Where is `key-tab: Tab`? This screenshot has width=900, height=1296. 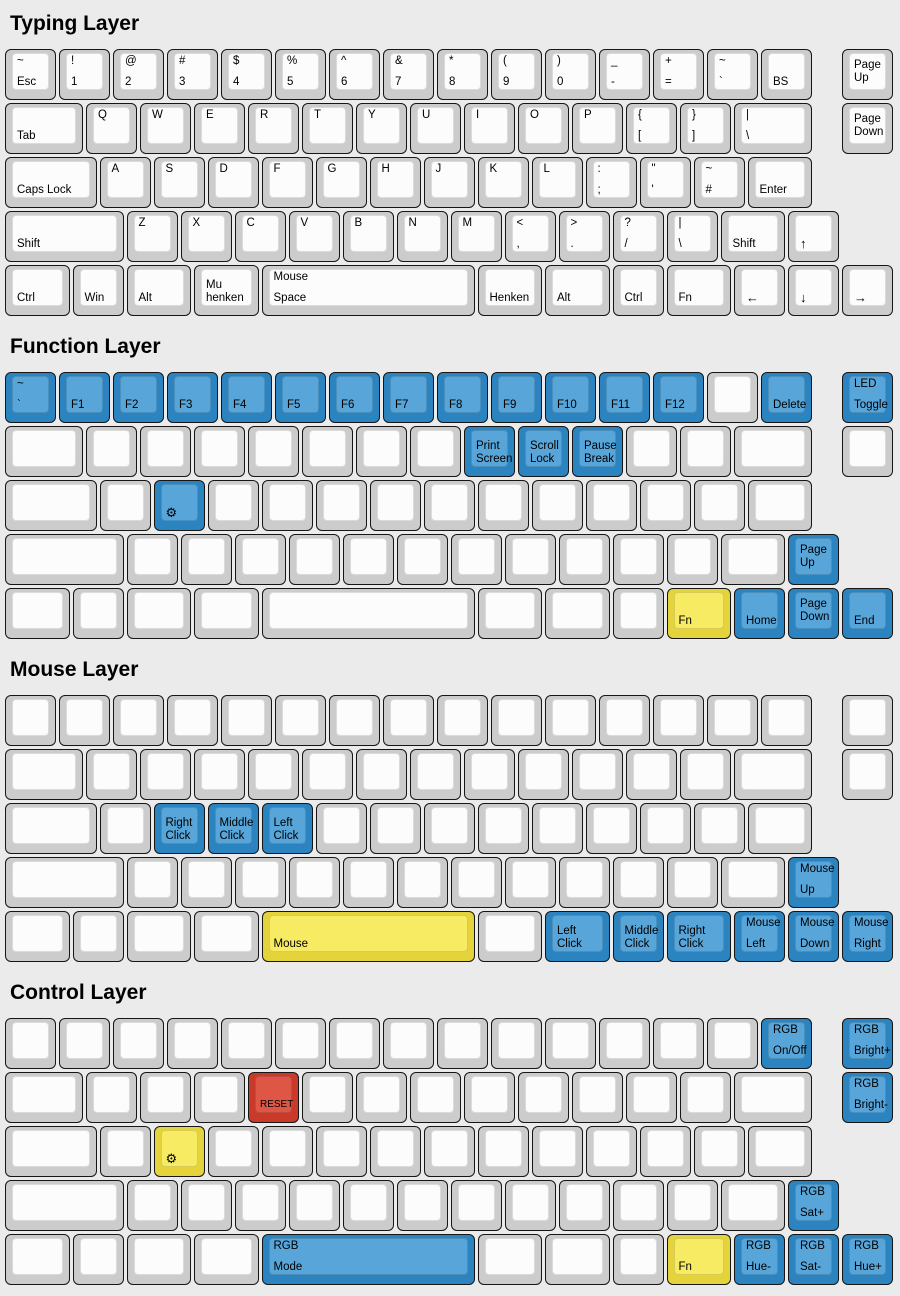 key-tab: Tab is located at coordinates (44, 128).